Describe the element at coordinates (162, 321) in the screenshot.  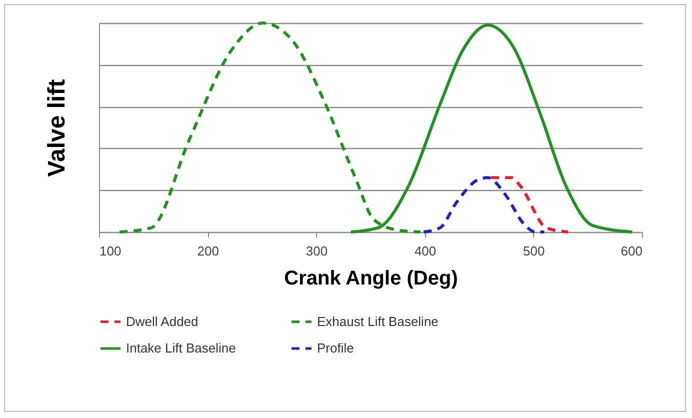
I see `legend-label: Dwell Added` at that location.